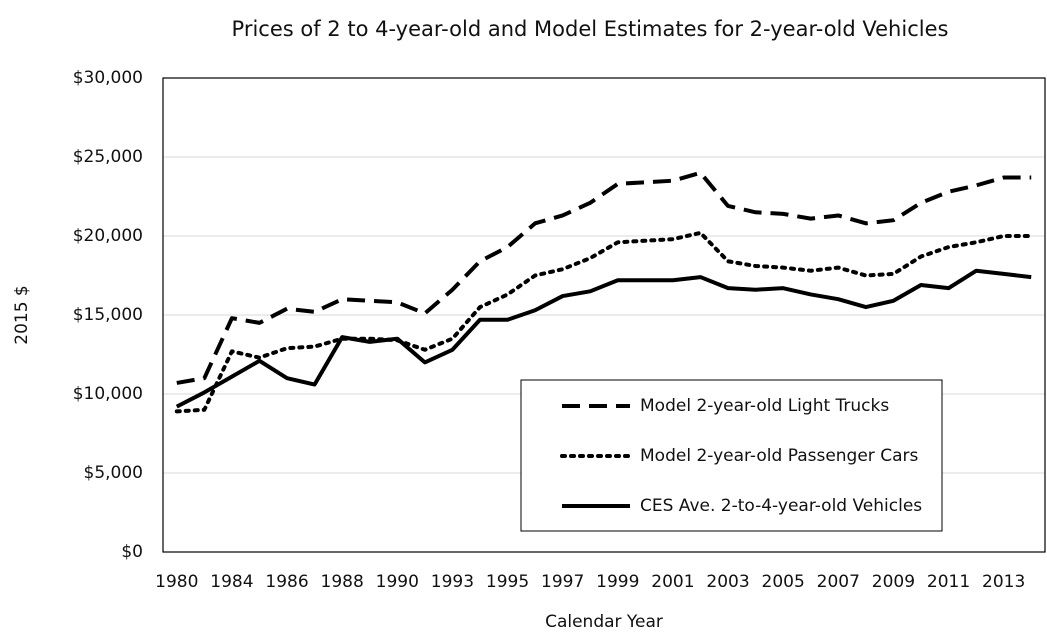  What do you see at coordinates (838, 582) in the screenshot?
I see `x-tick-label: 2007` at bounding box center [838, 582].